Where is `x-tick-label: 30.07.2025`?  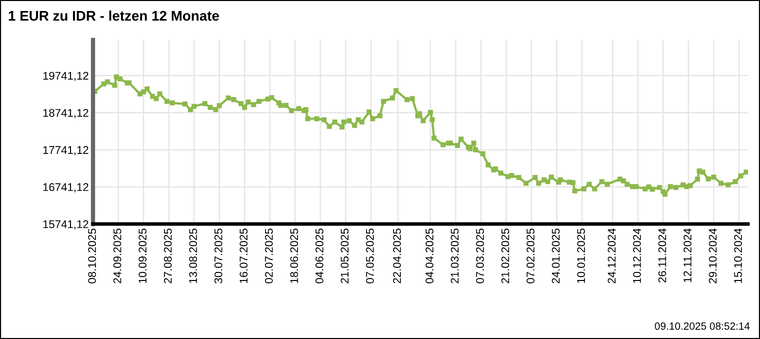
x-tick-label: 30.07.2025 is located at coordinates (218, 256).